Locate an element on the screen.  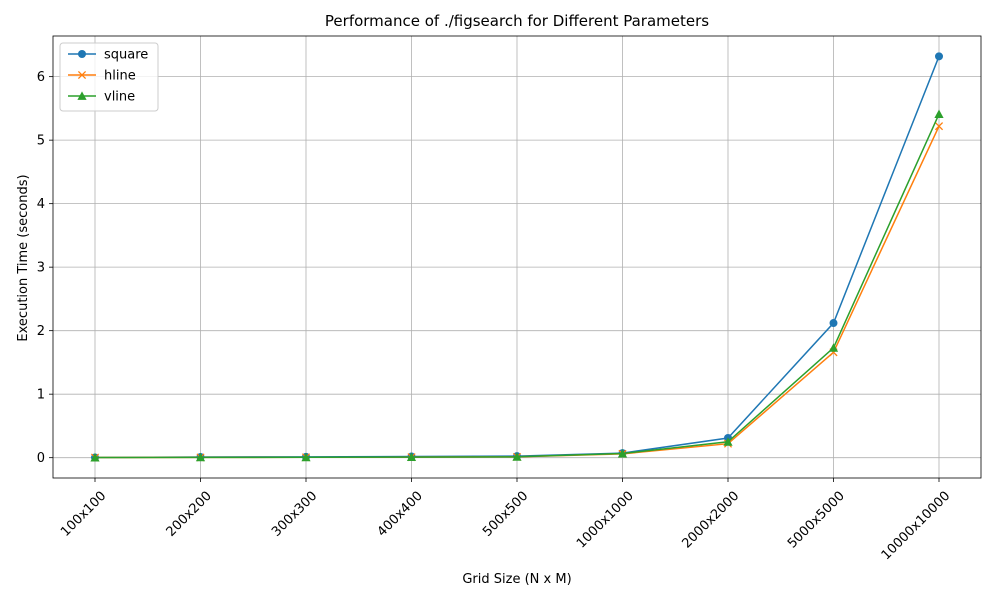
x-tick-label: 1000x1000 is located at coordinates (605, 520).